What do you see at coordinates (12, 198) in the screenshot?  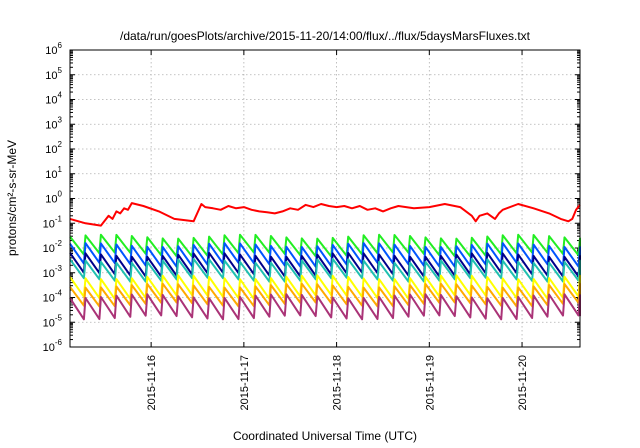 I see `y-axis-label: protons/cm²-s-sr-MeV` at bounding box center [12, 198].